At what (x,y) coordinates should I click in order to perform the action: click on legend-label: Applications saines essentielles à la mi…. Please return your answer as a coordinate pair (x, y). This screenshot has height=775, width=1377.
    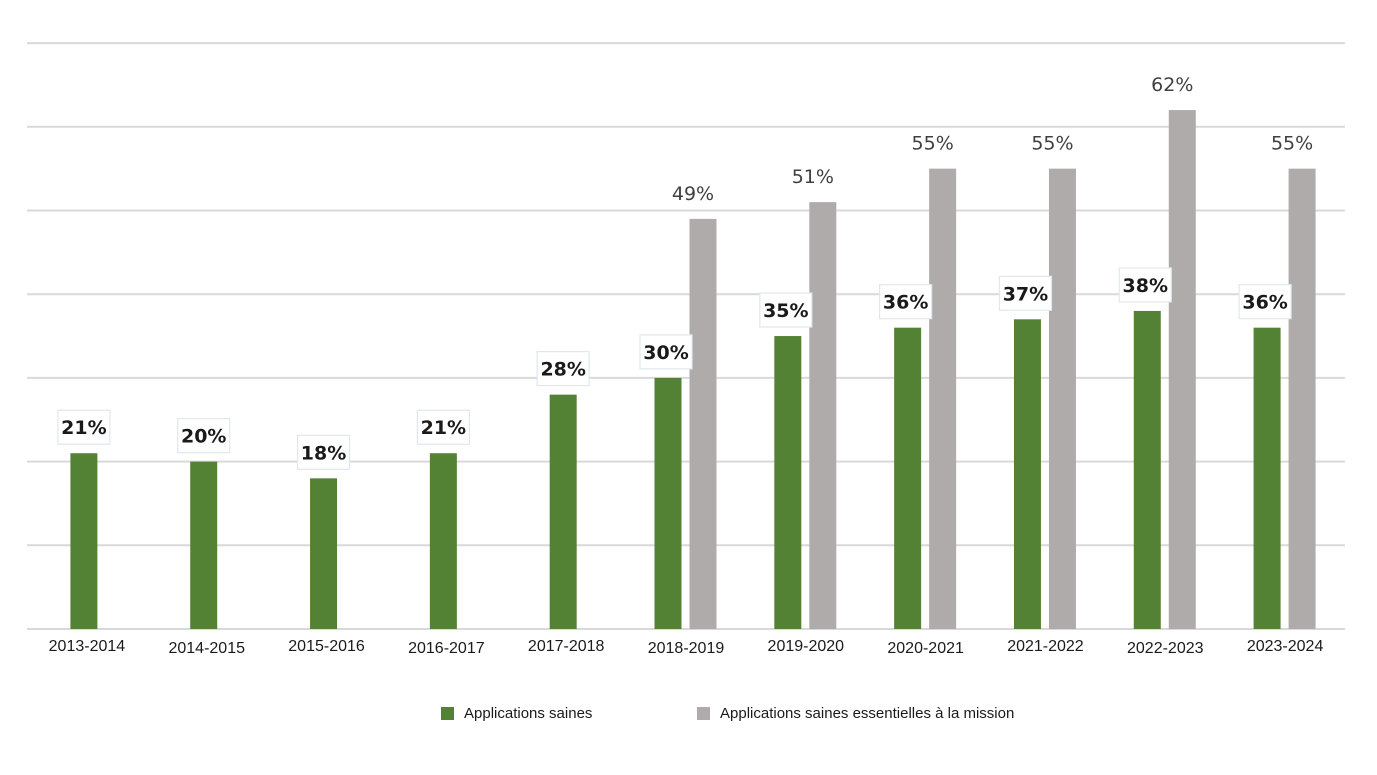
    Looking at the image, I should click on (867, 713).